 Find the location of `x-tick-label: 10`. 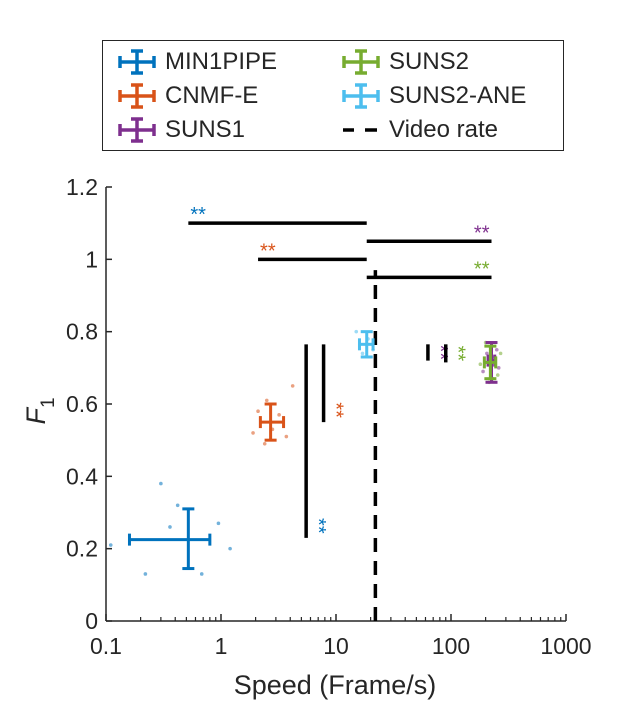

x-tick-label: 10 is located at coordinates (336, 646).